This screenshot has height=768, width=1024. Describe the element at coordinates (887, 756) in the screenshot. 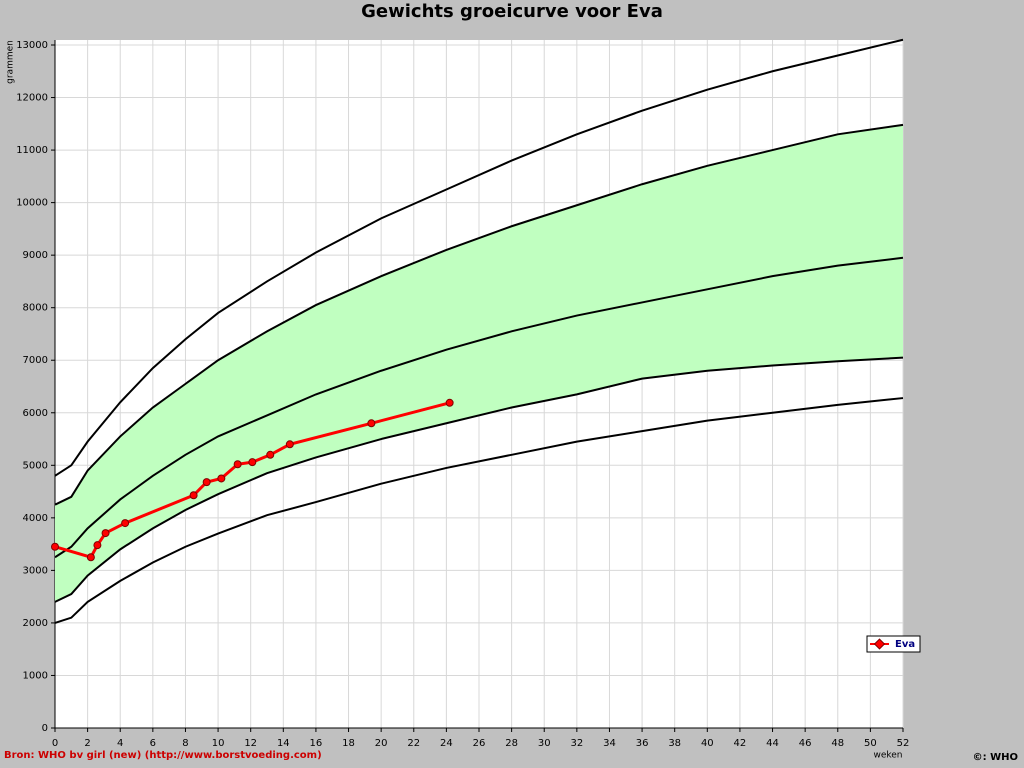

I see `x-axis-label: weken` at that location.